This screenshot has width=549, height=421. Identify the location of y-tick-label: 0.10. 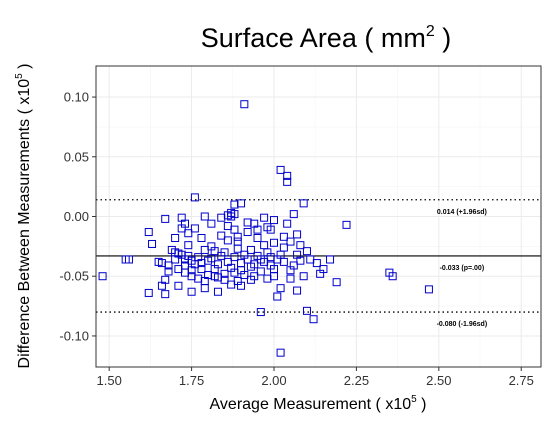
(76, 97).